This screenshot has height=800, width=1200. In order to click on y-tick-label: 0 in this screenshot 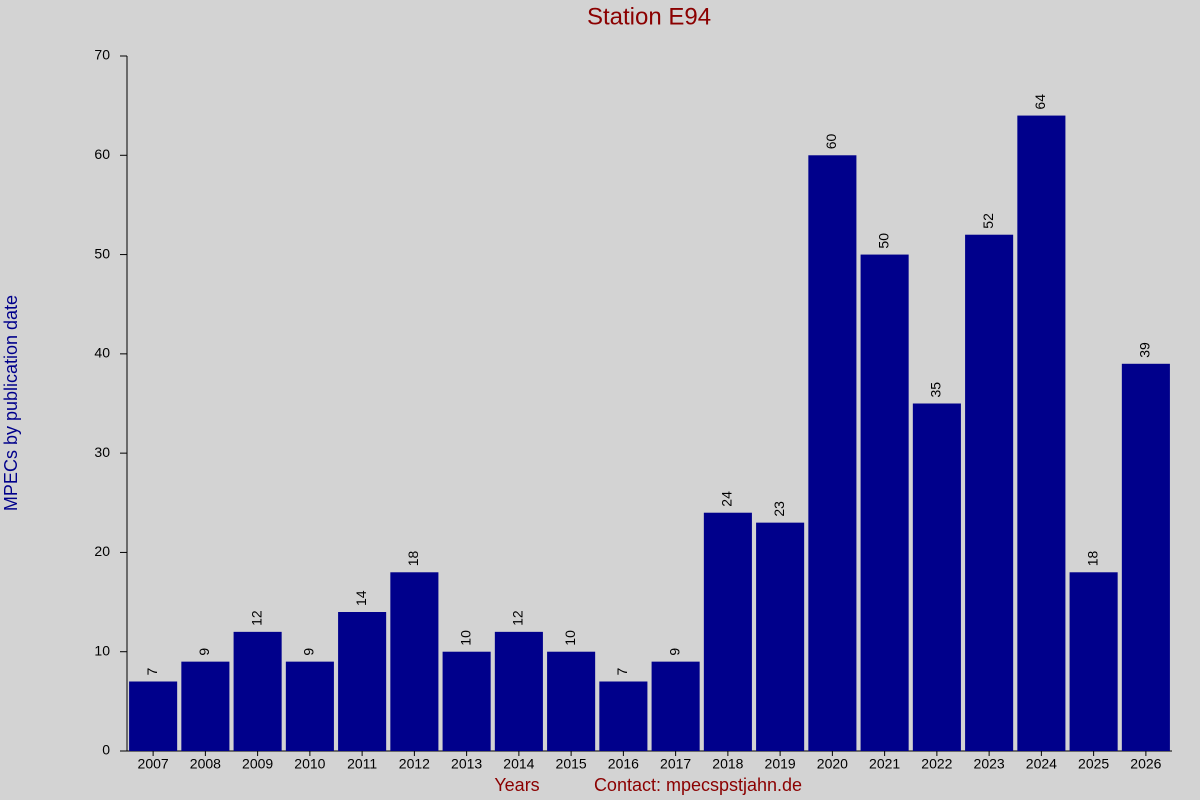, I will do `click(106, 750)`.